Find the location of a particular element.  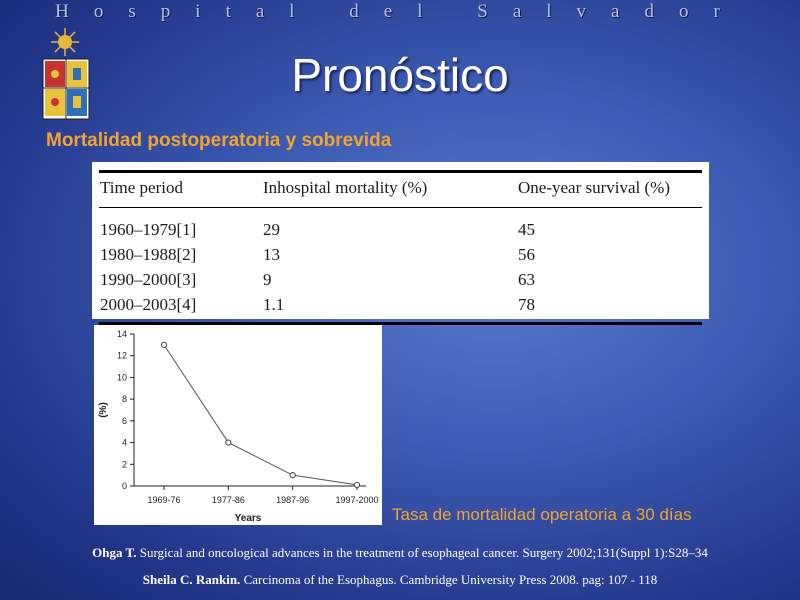

header-time-period: Time period is located at coordinates (141, 187).